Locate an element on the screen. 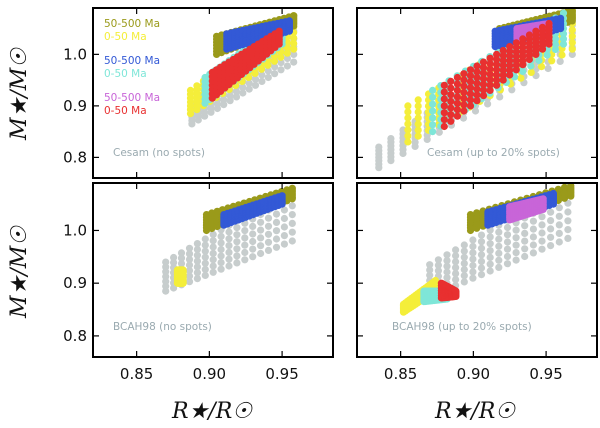  legend-entry: 50-500 Ma is located at coordinates (132, 98).